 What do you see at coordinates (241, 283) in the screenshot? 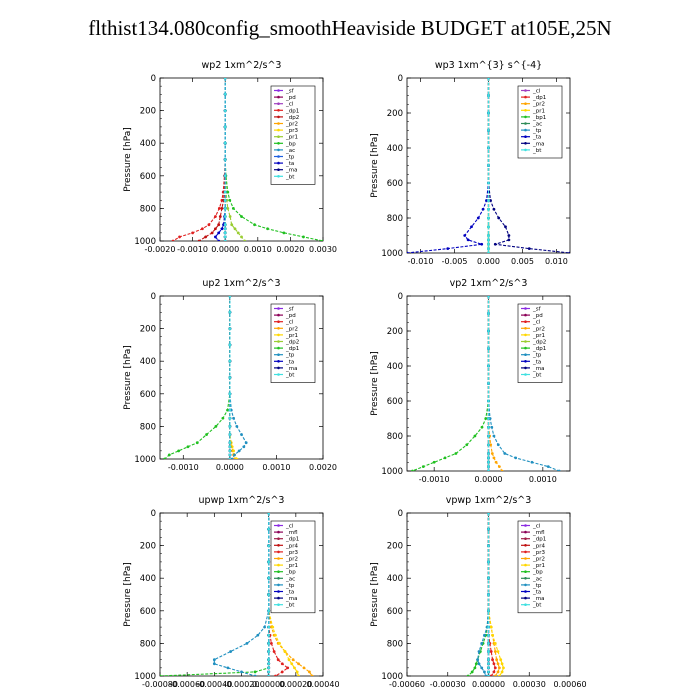
I see `chart-title: up2 1xm^2/s^3` at bounding box center [241, 283].